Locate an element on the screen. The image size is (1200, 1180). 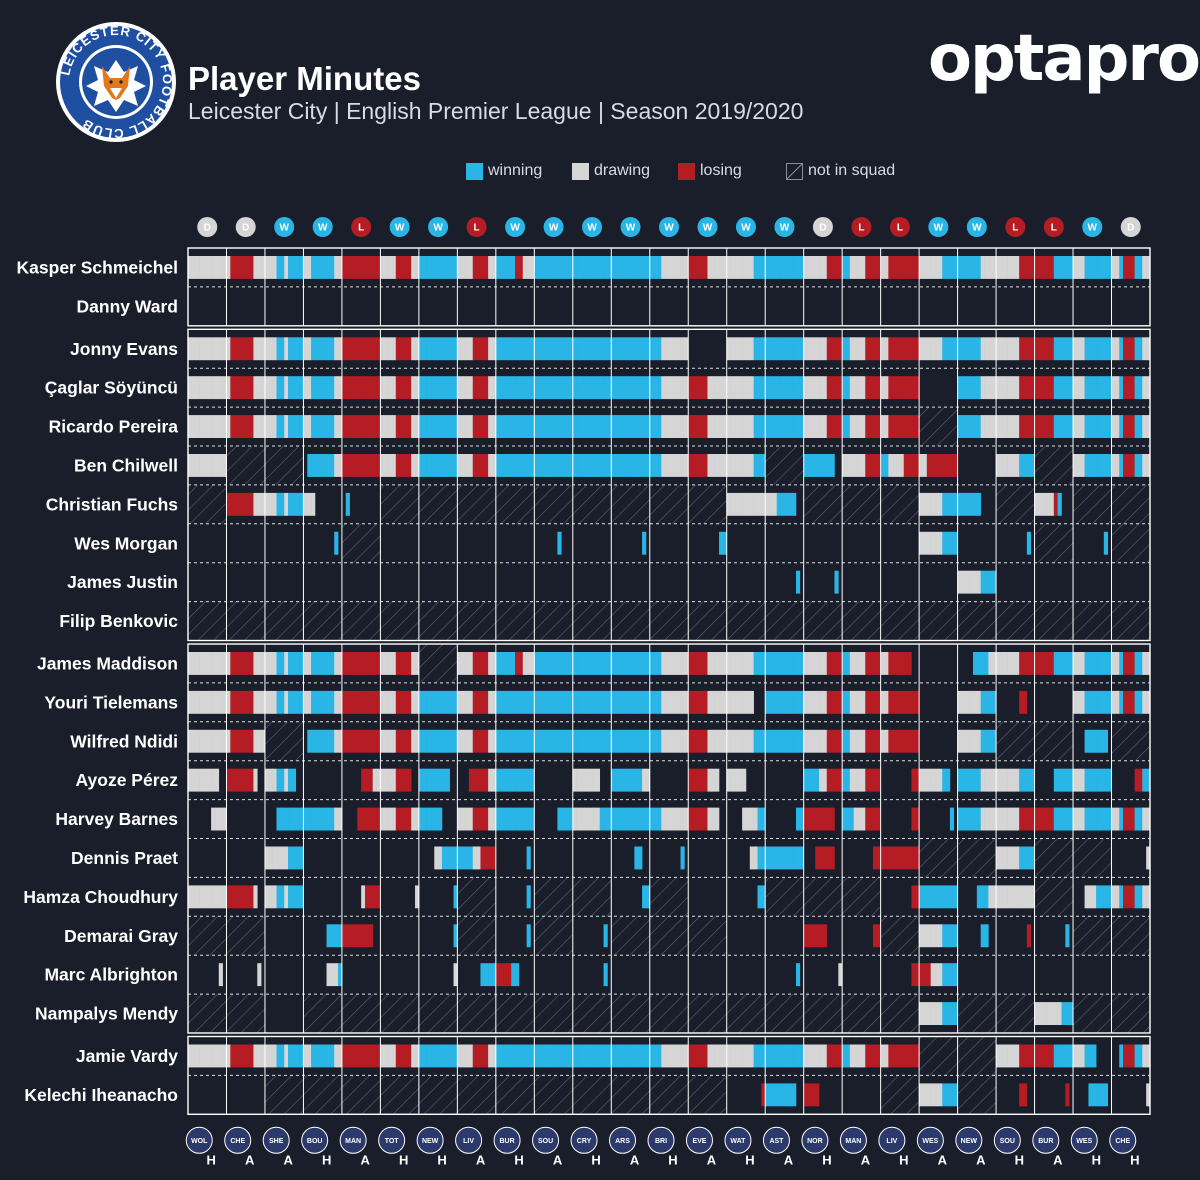
cell-not-in-squad is located at coordinates (592, 504).